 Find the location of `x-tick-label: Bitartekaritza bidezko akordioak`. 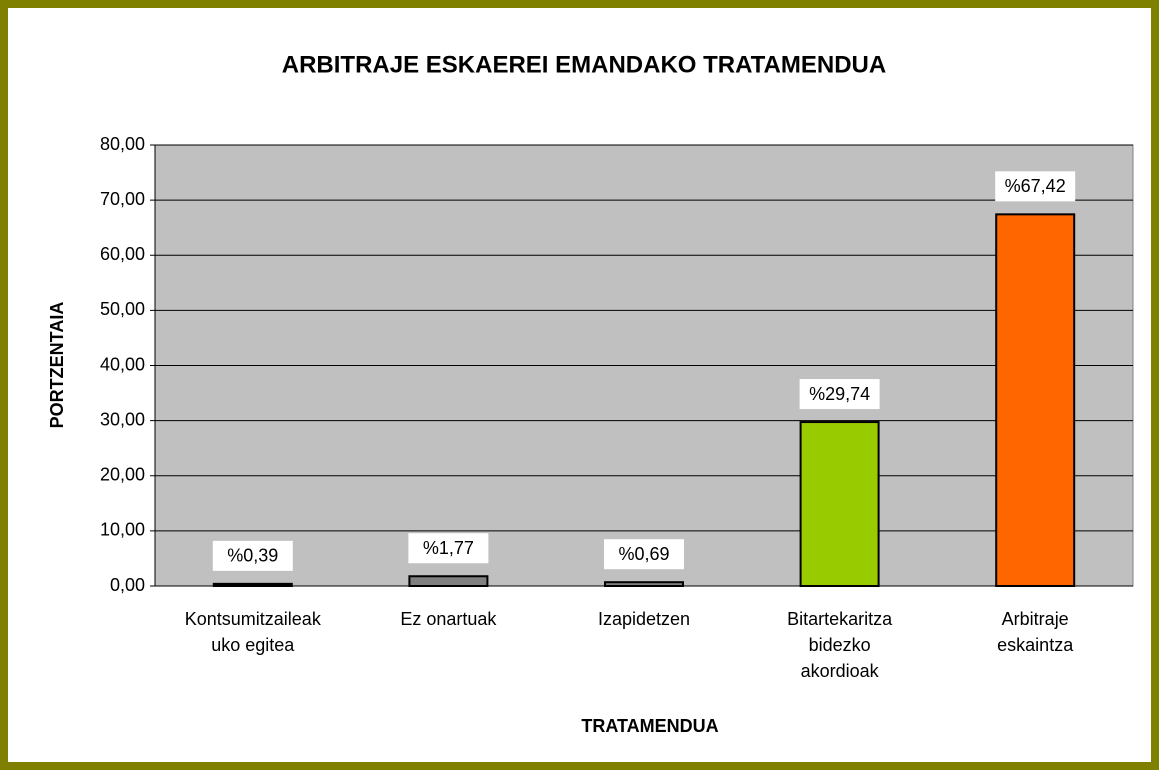

x-tick-label: Bitartekaritza bidezko akordioak is located at coordinates (840, 645).